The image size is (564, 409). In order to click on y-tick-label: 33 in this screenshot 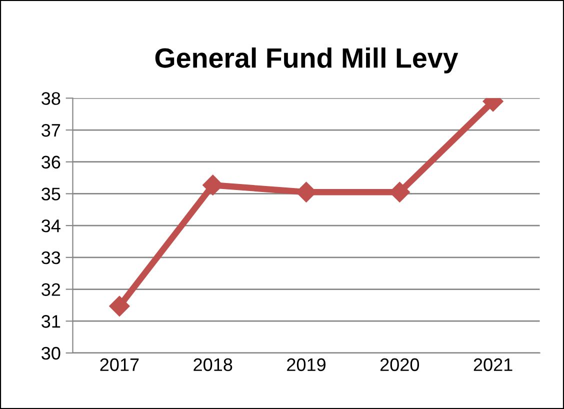, I will do `click(51, 257)`.